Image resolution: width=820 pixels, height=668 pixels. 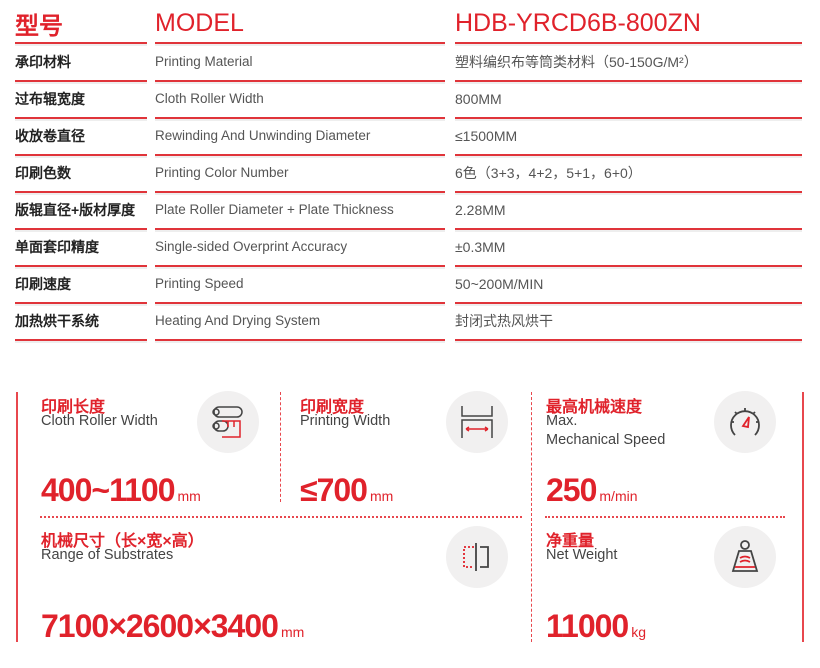 What do you see at coordinates (594, 407) in the screenshot?
I see `card-title: 最高机械速度` at bounding box center [594, 407].